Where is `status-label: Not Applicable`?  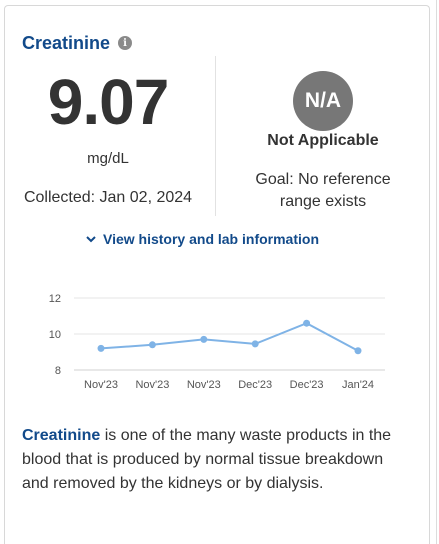 status-label: Not Applicable is located at coordinates (323, 140).